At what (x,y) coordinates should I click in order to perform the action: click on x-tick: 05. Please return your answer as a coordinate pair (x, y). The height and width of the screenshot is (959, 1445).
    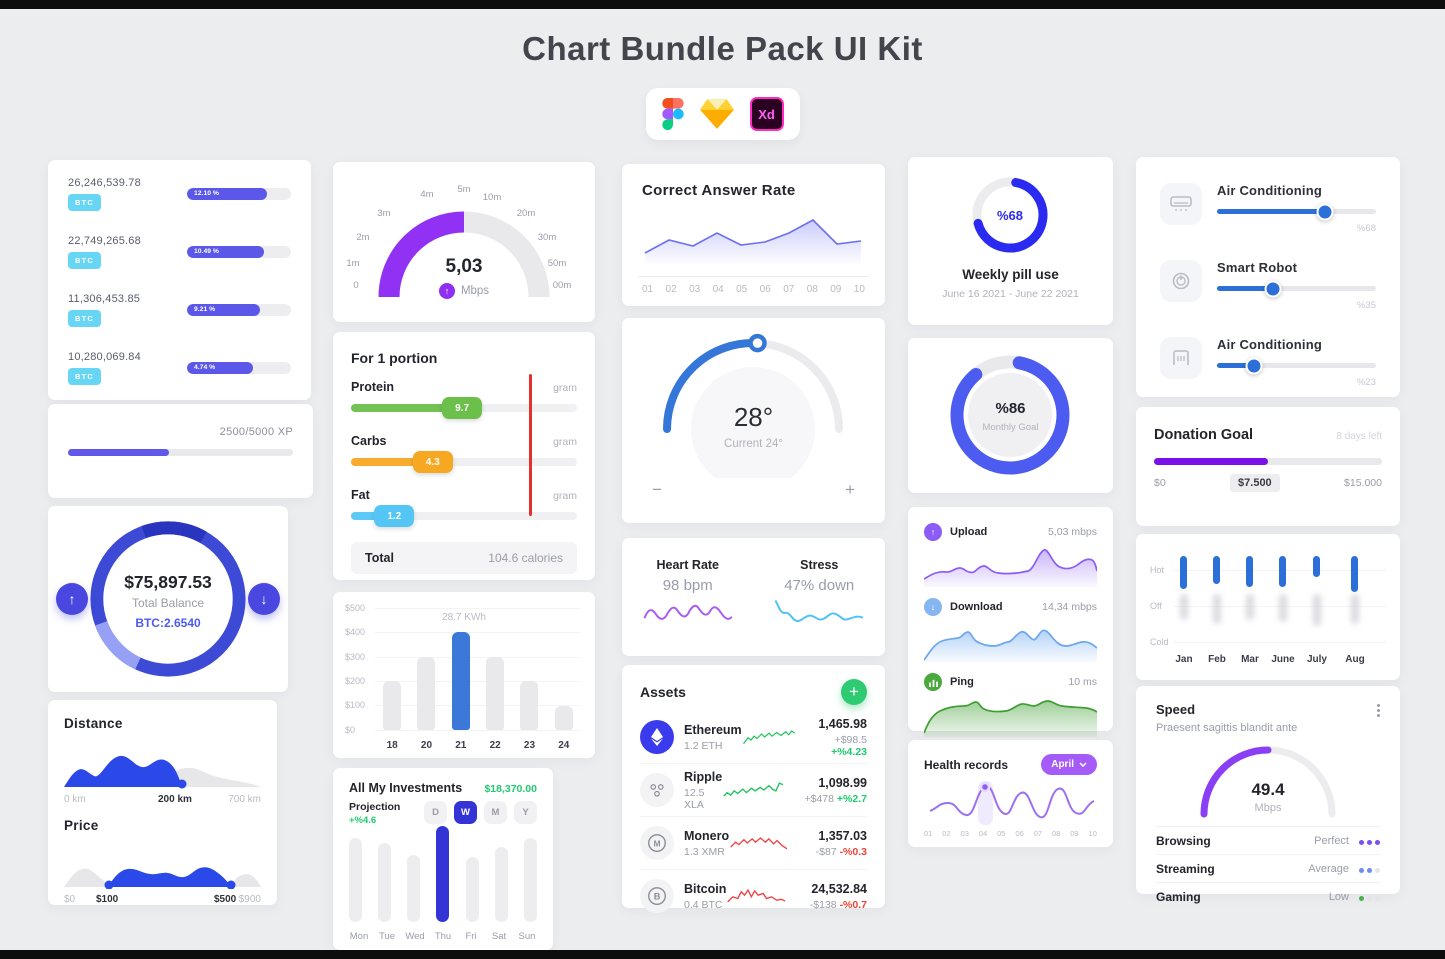
    Looking at the image, I should click on (1001, 833).